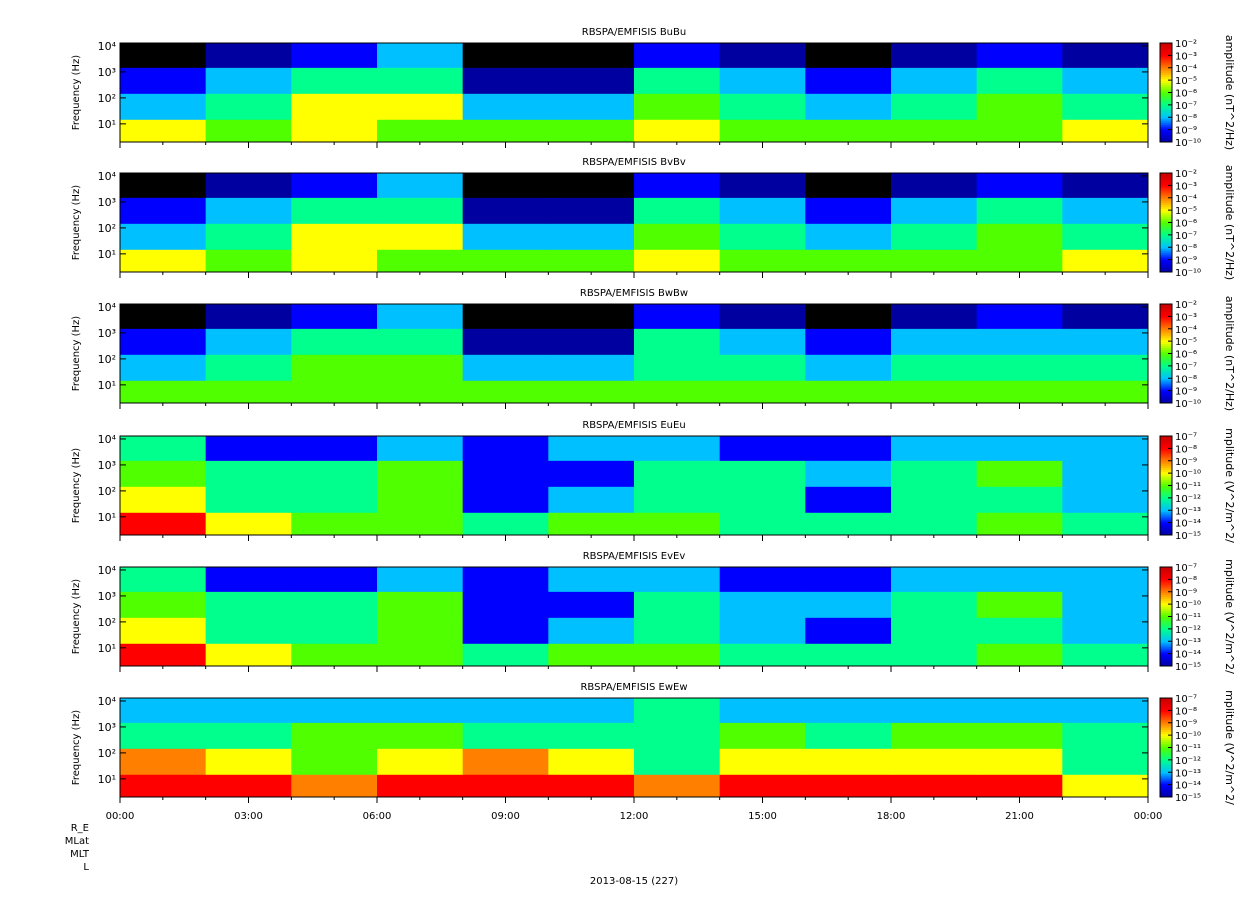  I want to click on colorbar-tick-label: 10⁻⁹, so click(1186, 131).